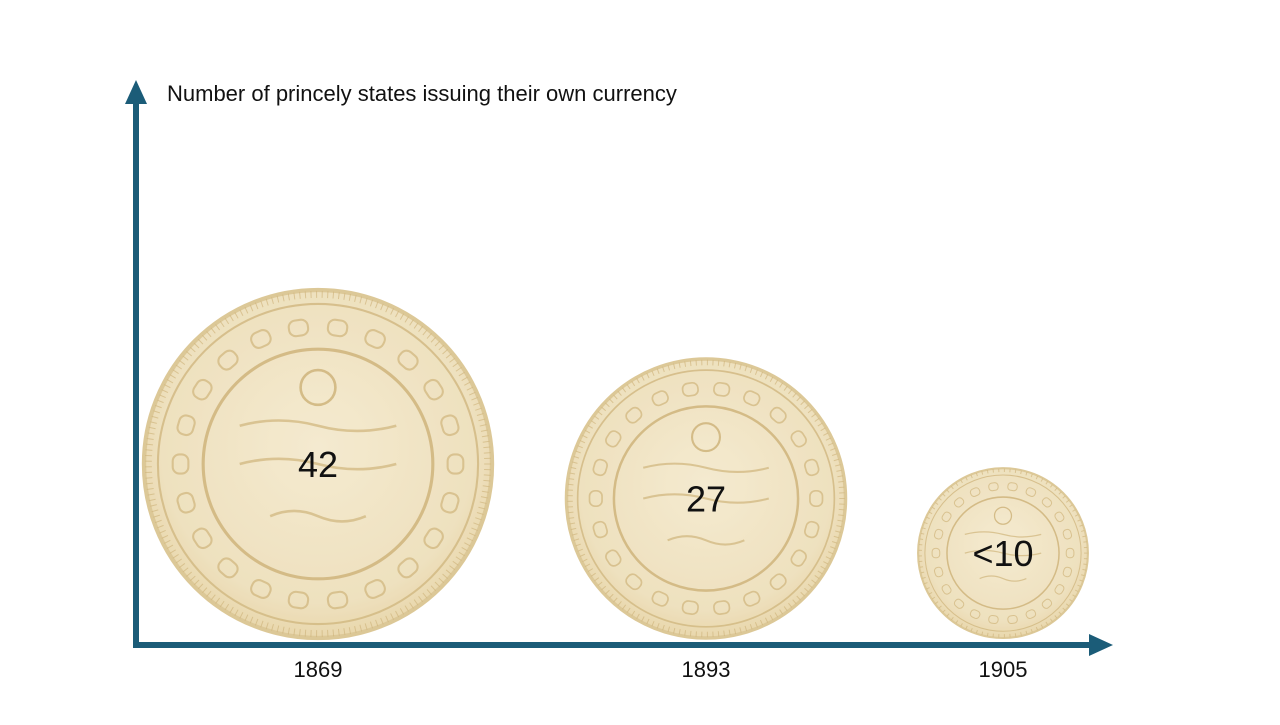 The height and width of the screenshot is (725, 1280). Describe the element at coordinates (318, 464) in the screenshot. I see `value-label: 42` at that location.